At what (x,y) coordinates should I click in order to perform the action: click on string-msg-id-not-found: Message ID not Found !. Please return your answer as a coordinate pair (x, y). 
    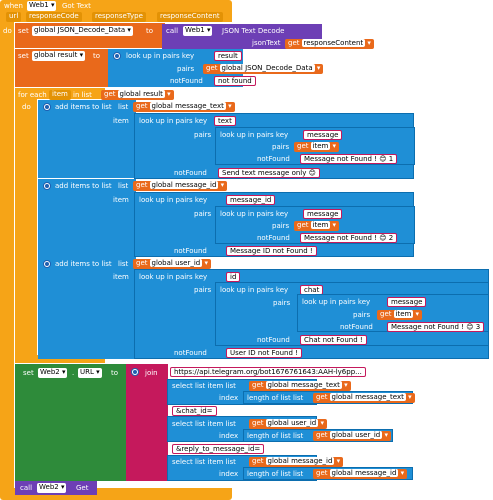
    Looking at the image, I should click on (271, 251).